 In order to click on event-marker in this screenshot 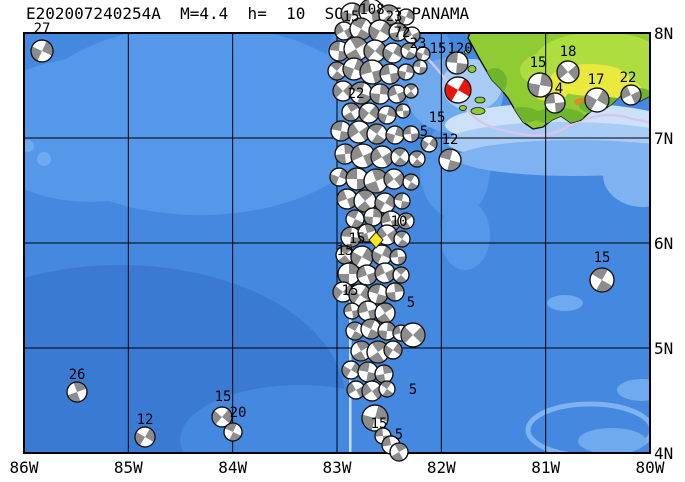, I will do `click(376, 240)`.